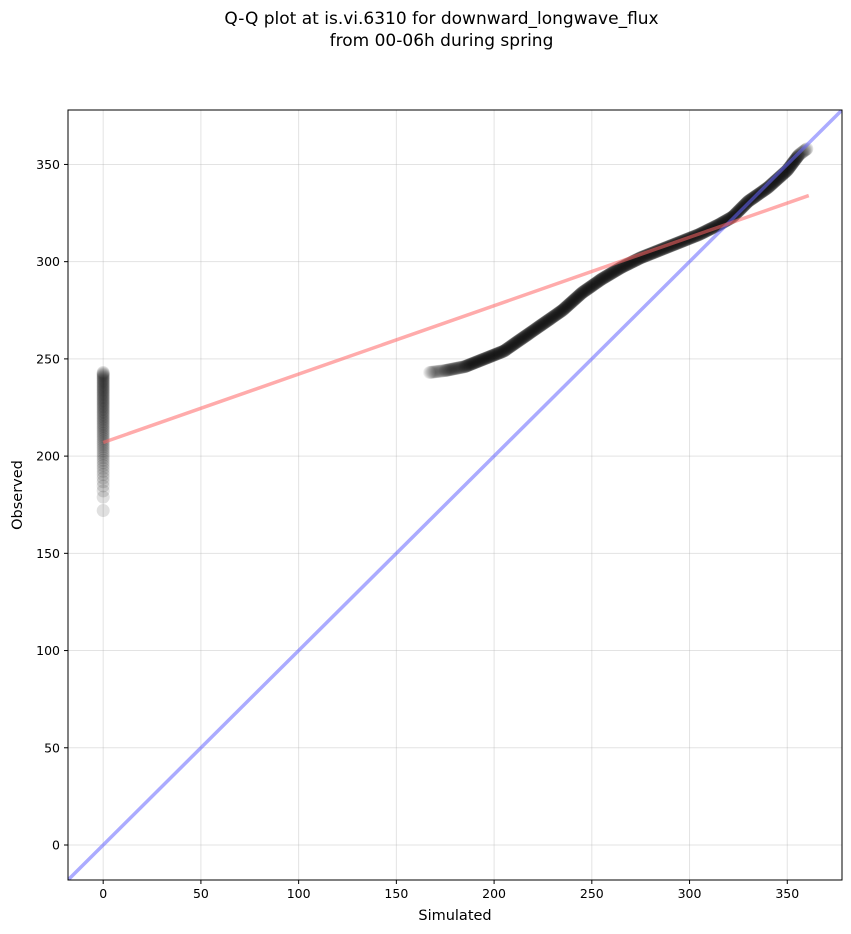 The width and height of the screenshot is (851, 934). Describe the element at coordinates (52, 747) in the screenshot. I see `y-tick-label: 50` at that location.